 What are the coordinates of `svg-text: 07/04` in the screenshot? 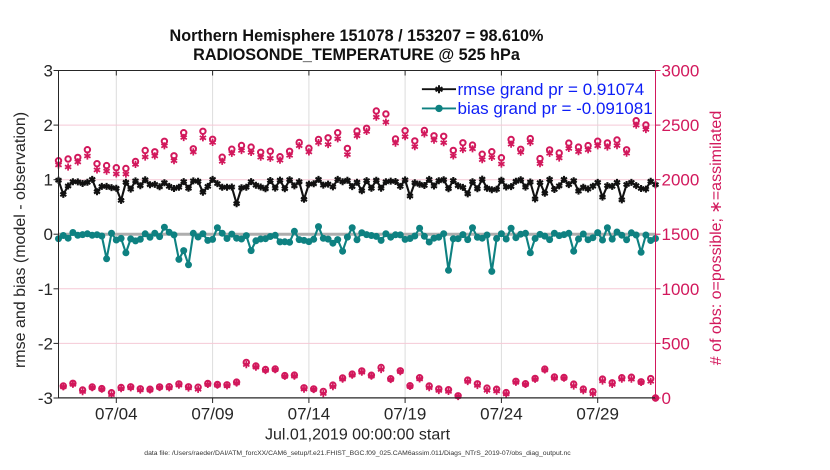 It's located at (116, 414).